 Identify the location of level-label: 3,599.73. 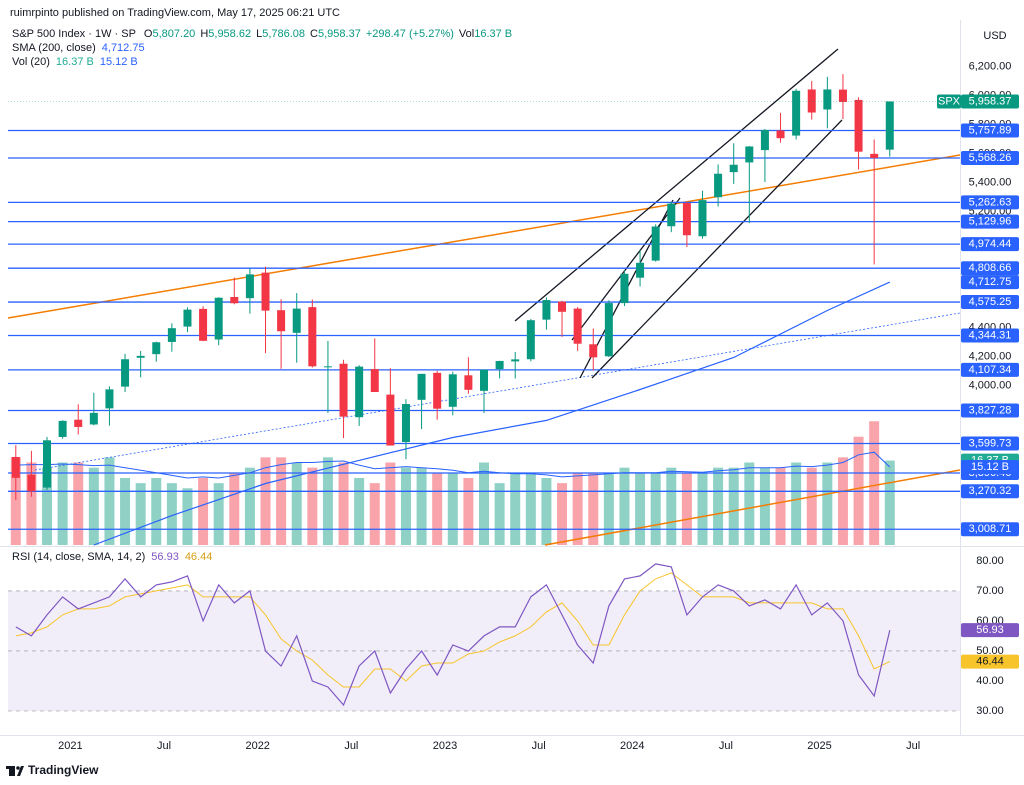
(990, 443).